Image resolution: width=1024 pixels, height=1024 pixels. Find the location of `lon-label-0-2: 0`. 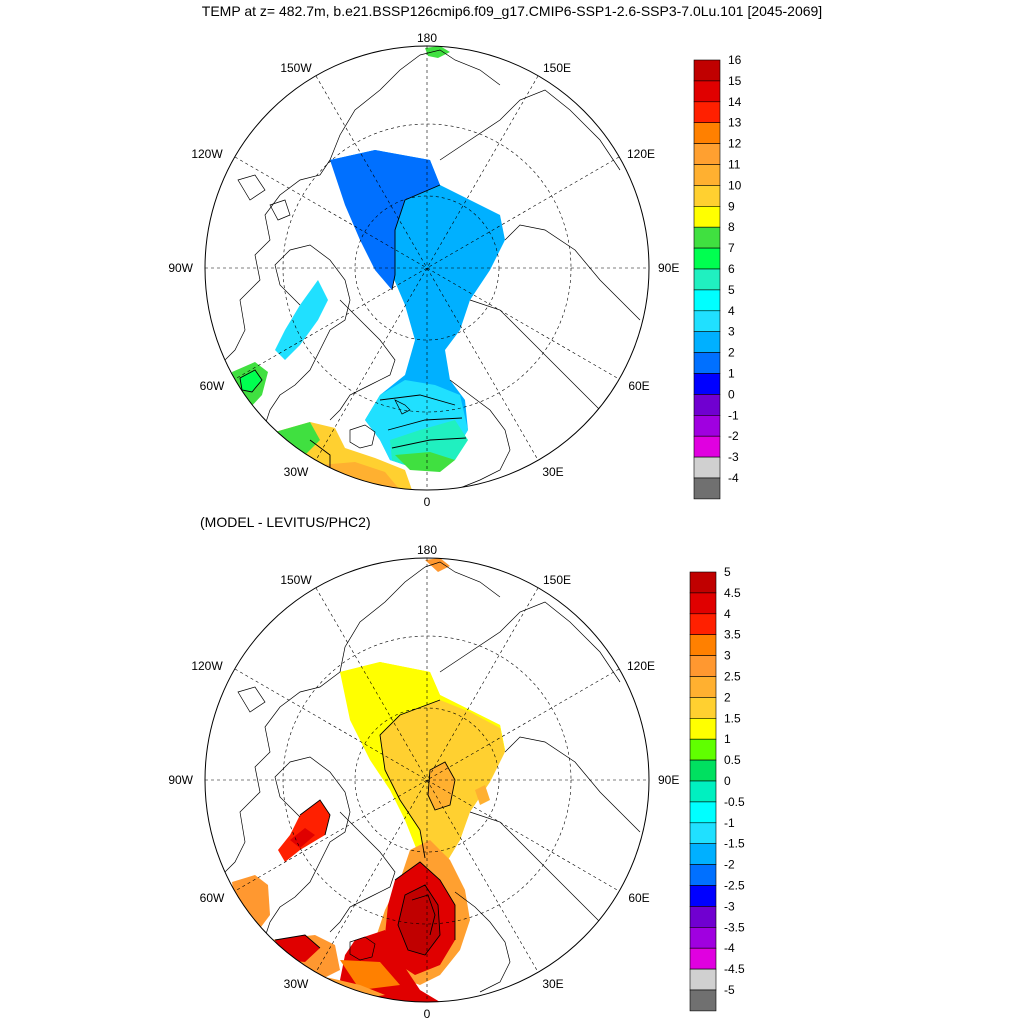

lon-label-0-2: 0 is located at coordinates (427, 1014).